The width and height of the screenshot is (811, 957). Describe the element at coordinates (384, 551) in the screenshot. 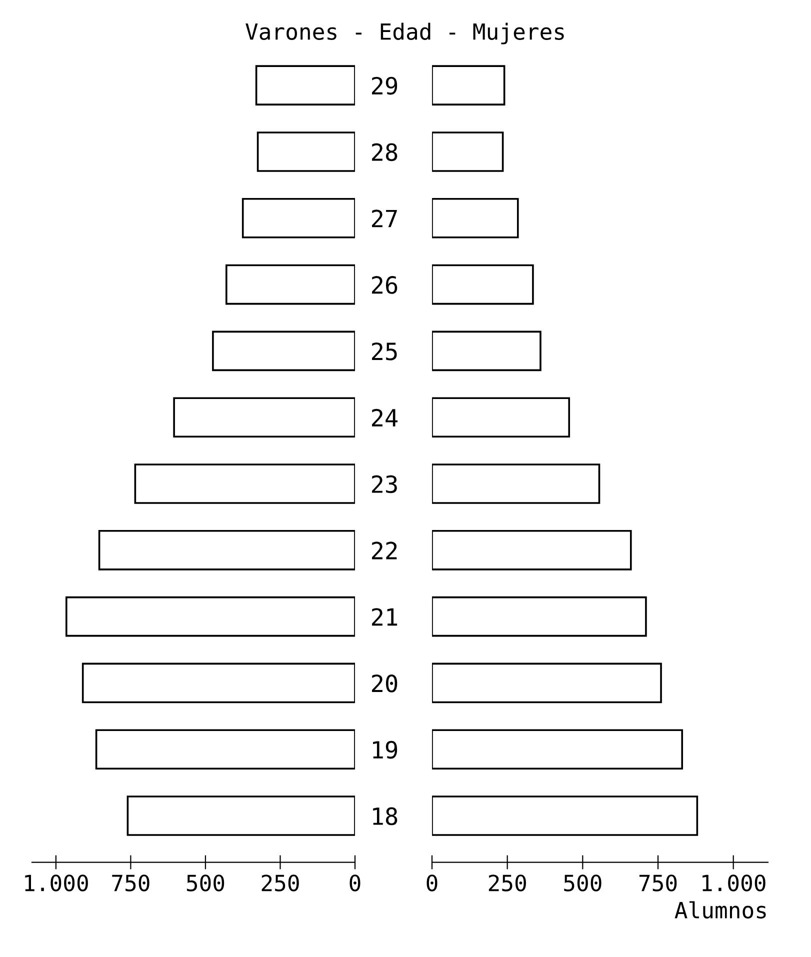

I see `y-tick-label: 22` at that location.